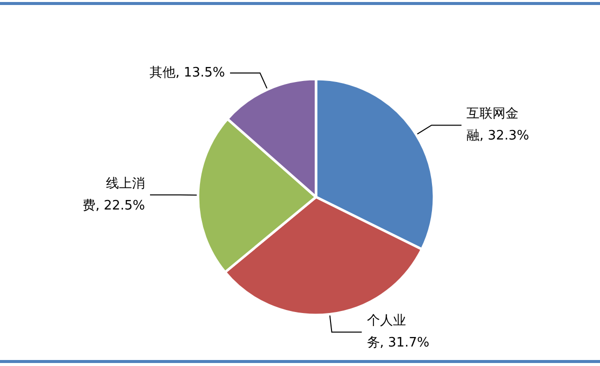 The image size is (600, 366). What do you see at coordinates (187, 73) in the screenshot?
I see `slice-label: 其他, 13.5%` at bounding box center [187, 73].